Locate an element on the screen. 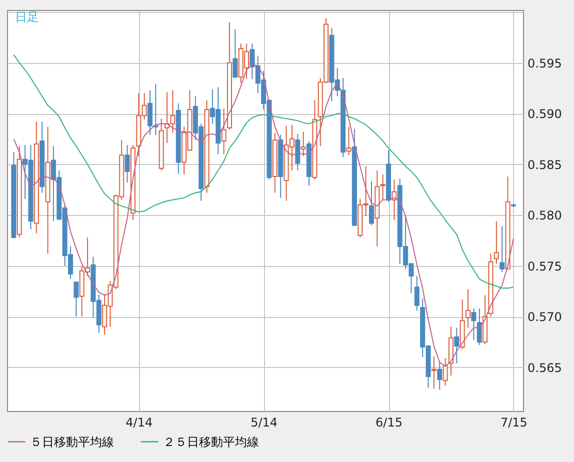 The width and height of the screenshot is (574, 462). x-tick-label: 5/14 is located at coordinates (264, 423).